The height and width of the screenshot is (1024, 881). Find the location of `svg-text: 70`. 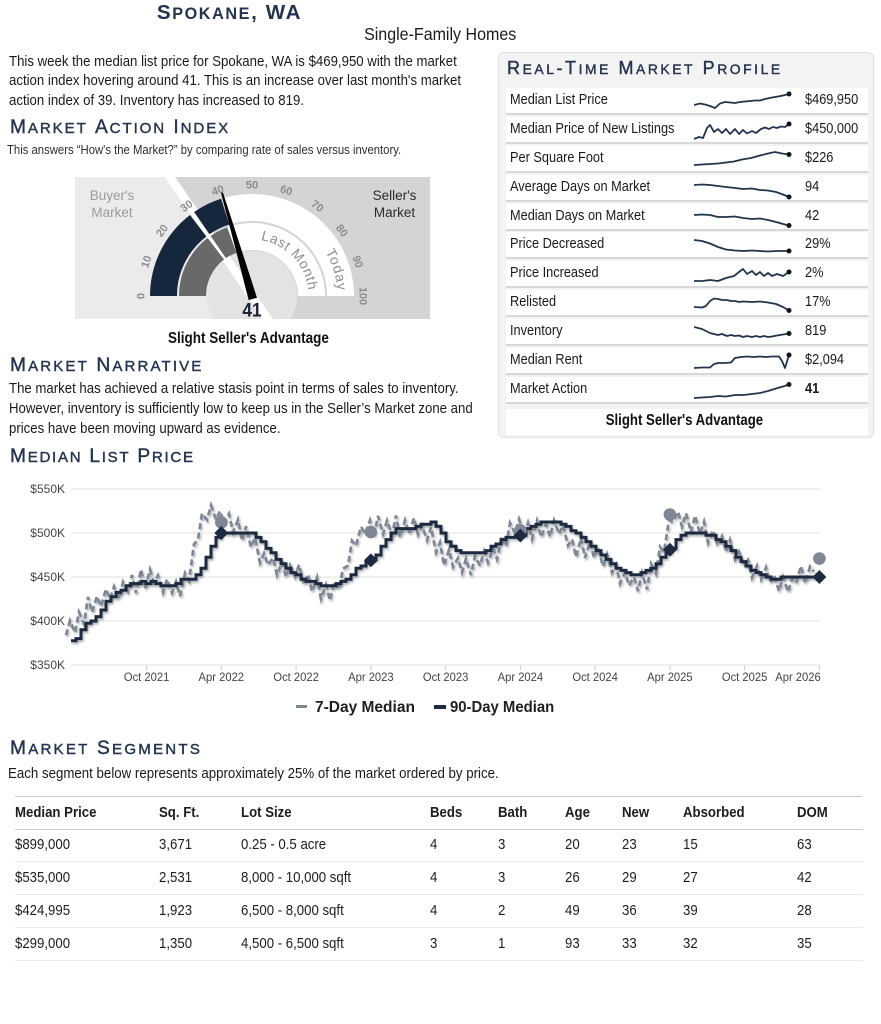

svg-text: 70 is located at coordinates (317, 206).